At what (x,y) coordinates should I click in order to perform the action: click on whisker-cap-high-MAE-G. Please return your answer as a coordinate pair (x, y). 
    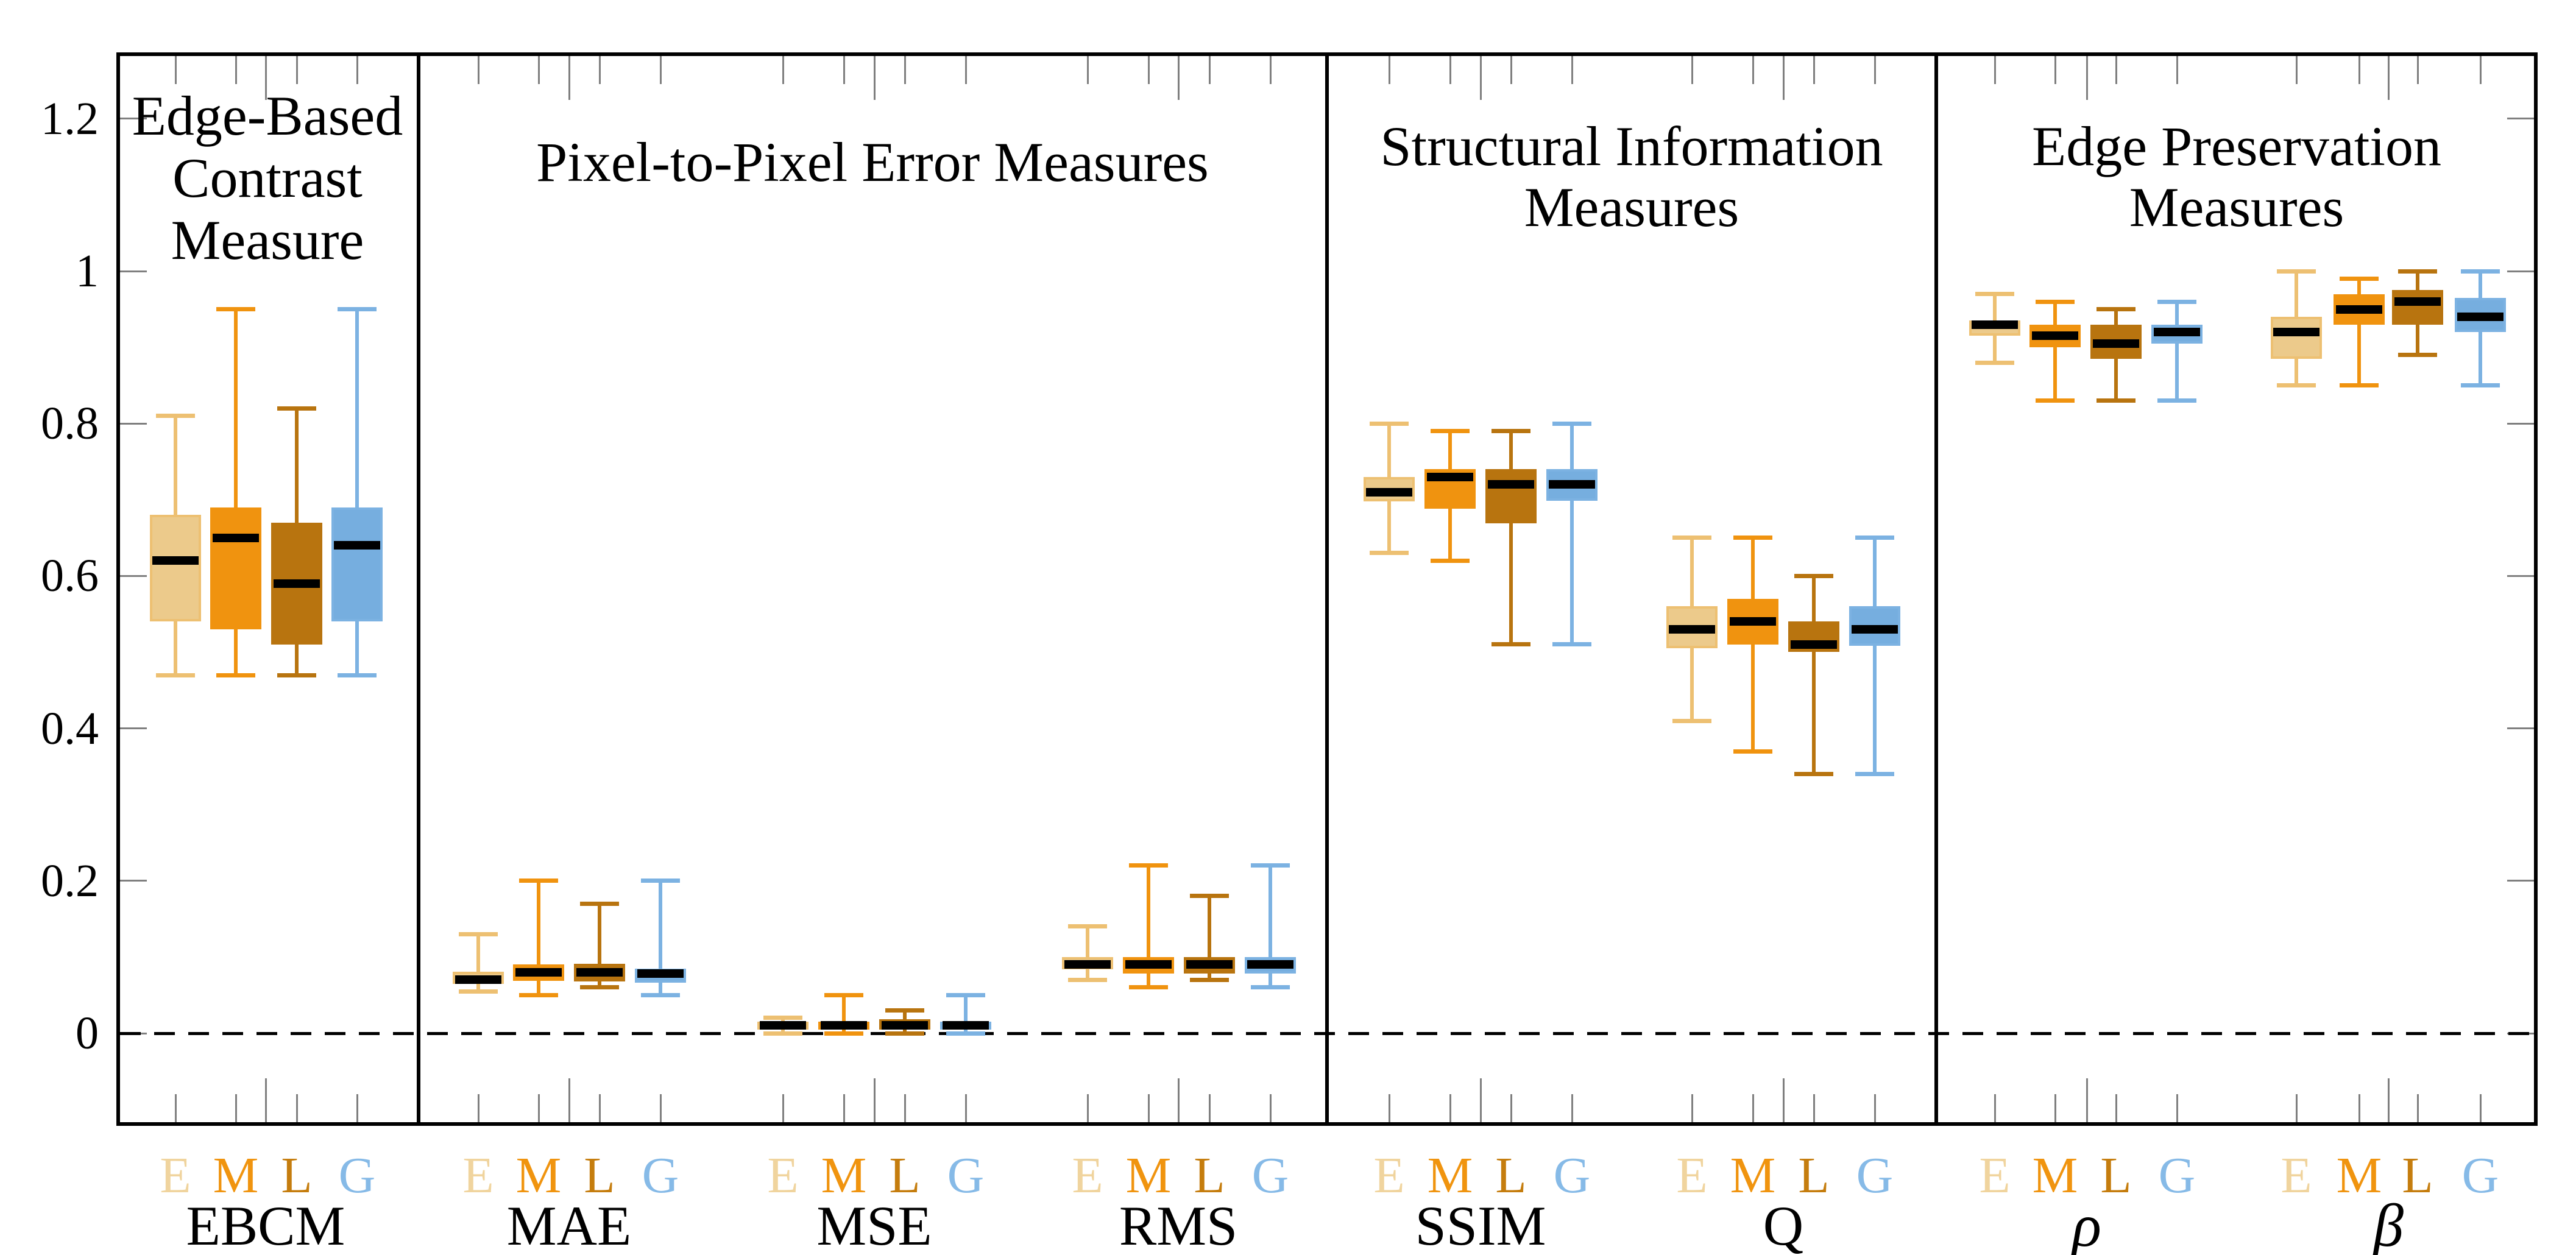
    Looking at the image, I should click on (660, 880).